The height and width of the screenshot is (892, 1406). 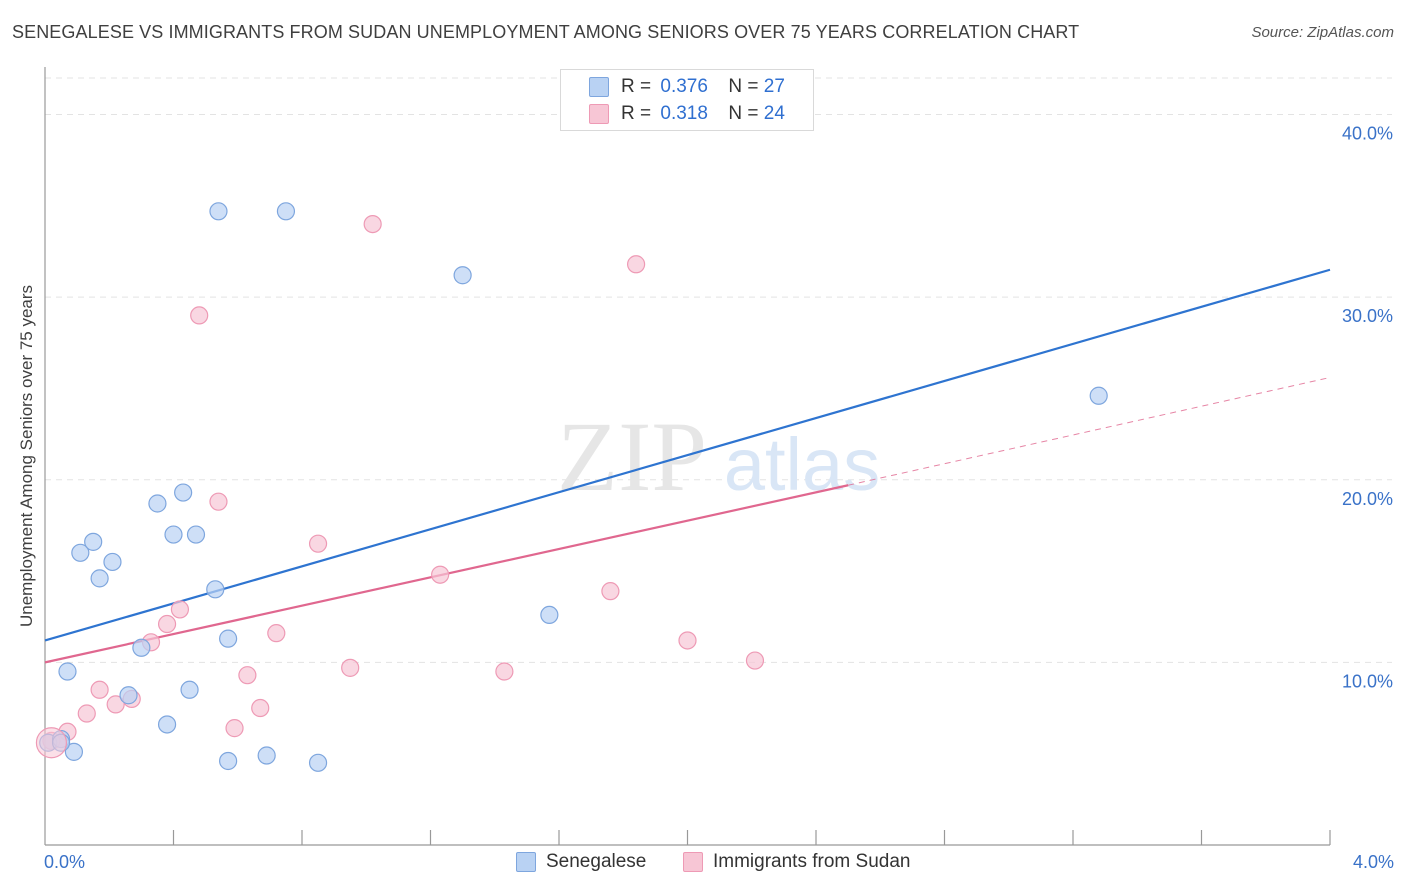 What do you see at coordinates (596, 861) in the screenshot?
I see `series-legend-label: Senegalese` at bounding box center [596, 861].